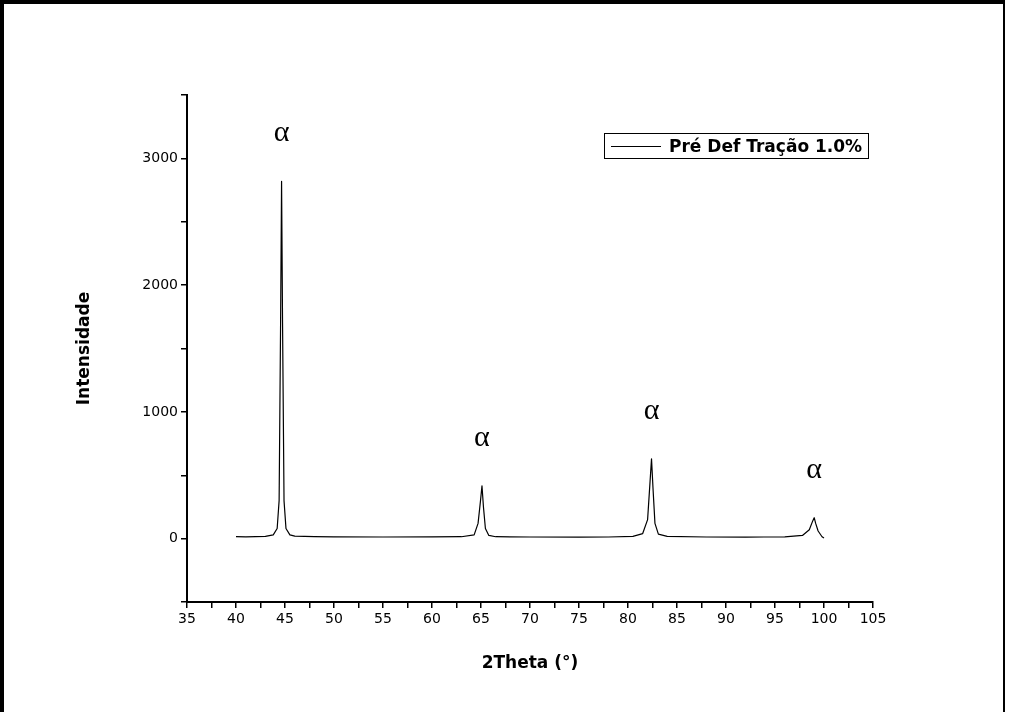 The image size is (1011, 718). What do you see at coordinates (236, 618) in the screenshot?
I see `x-tick-label: 40` at bounding box center [236, 618].